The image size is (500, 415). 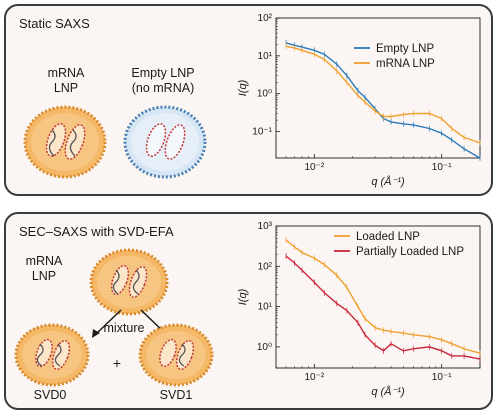 I want to click on legend-label: mRNA LNP, so click(x=405, y=64).